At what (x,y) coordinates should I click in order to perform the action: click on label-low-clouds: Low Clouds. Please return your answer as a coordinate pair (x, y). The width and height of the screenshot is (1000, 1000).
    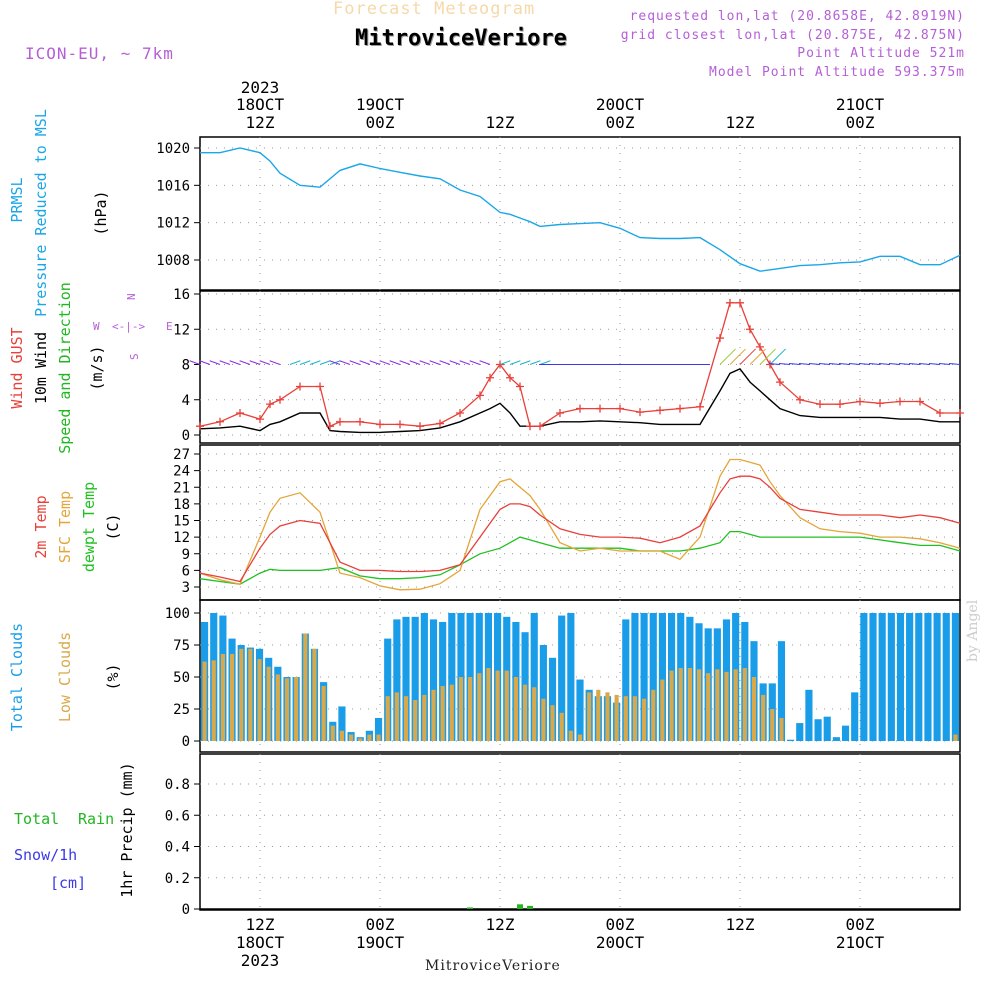
    Looking at the image, I should click on (65, 677).